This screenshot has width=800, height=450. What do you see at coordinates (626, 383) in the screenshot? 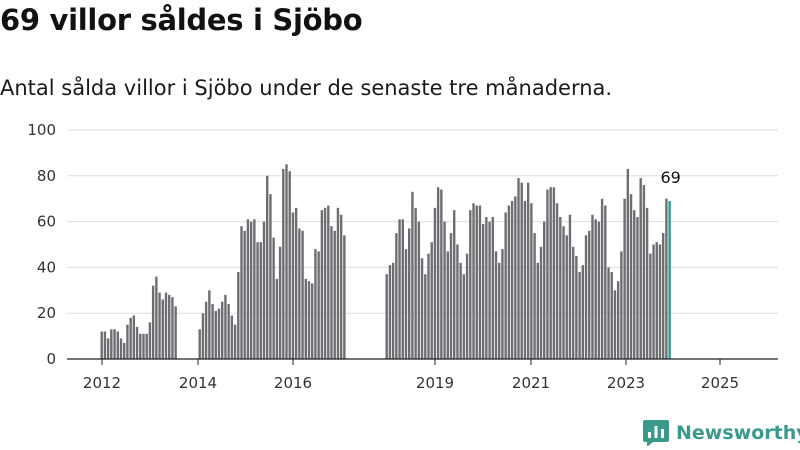
I see `x-tick-label: 2023` at bounding box center [626, 383].